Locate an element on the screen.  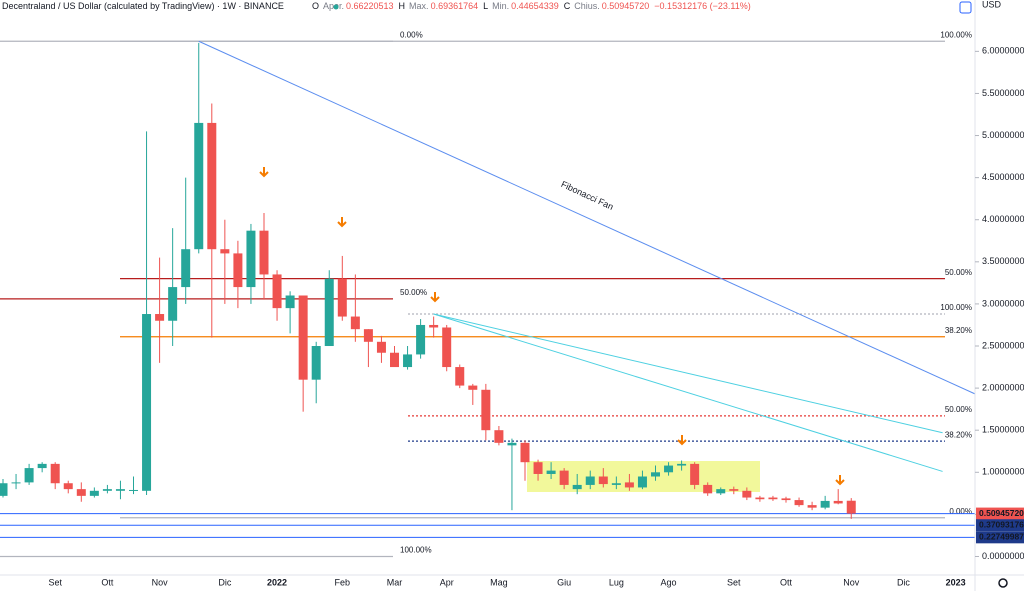
fib-label: 50.00% is located at coordinates (958, 272).